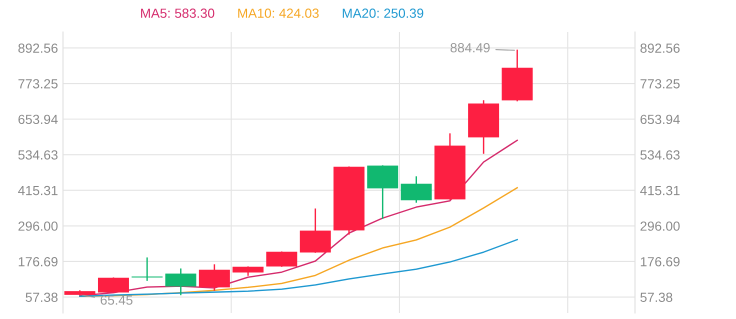 The image size is (736, 319). I want to click on y2-tick-label: 534.63, so click(660, 155).